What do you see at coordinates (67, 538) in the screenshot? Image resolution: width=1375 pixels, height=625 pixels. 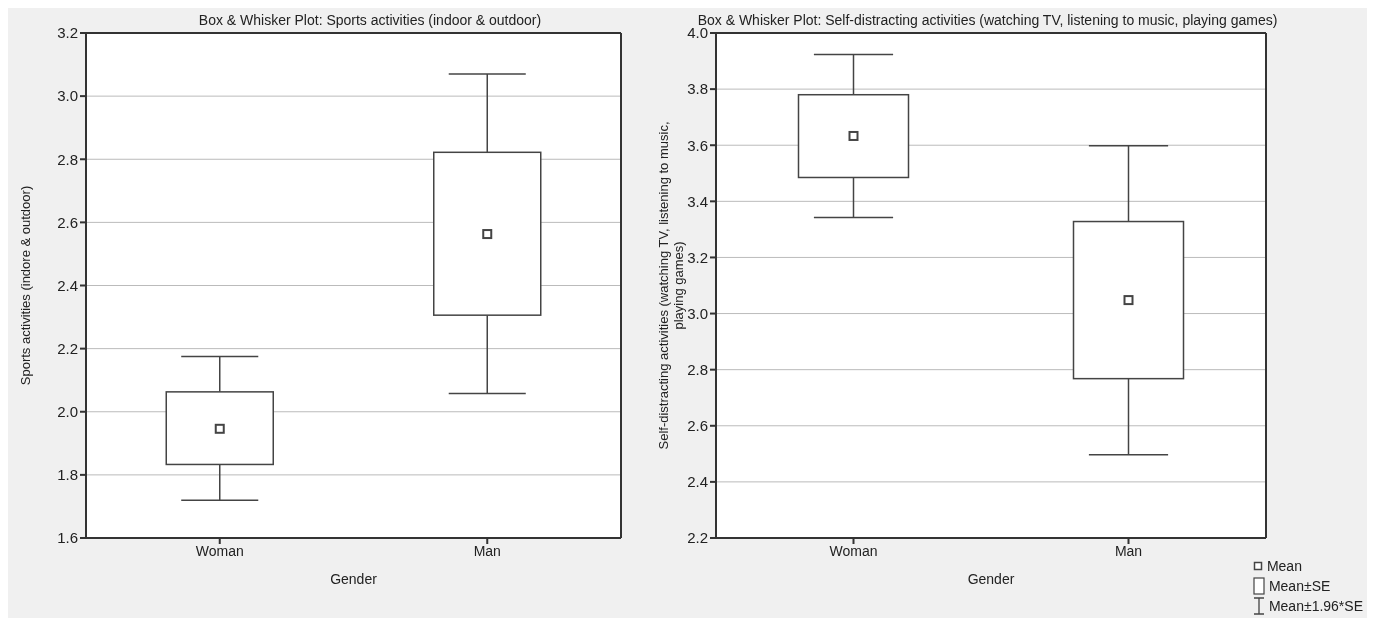 I see `y-tick-label: 1.6` at bounding box center [67, 538].